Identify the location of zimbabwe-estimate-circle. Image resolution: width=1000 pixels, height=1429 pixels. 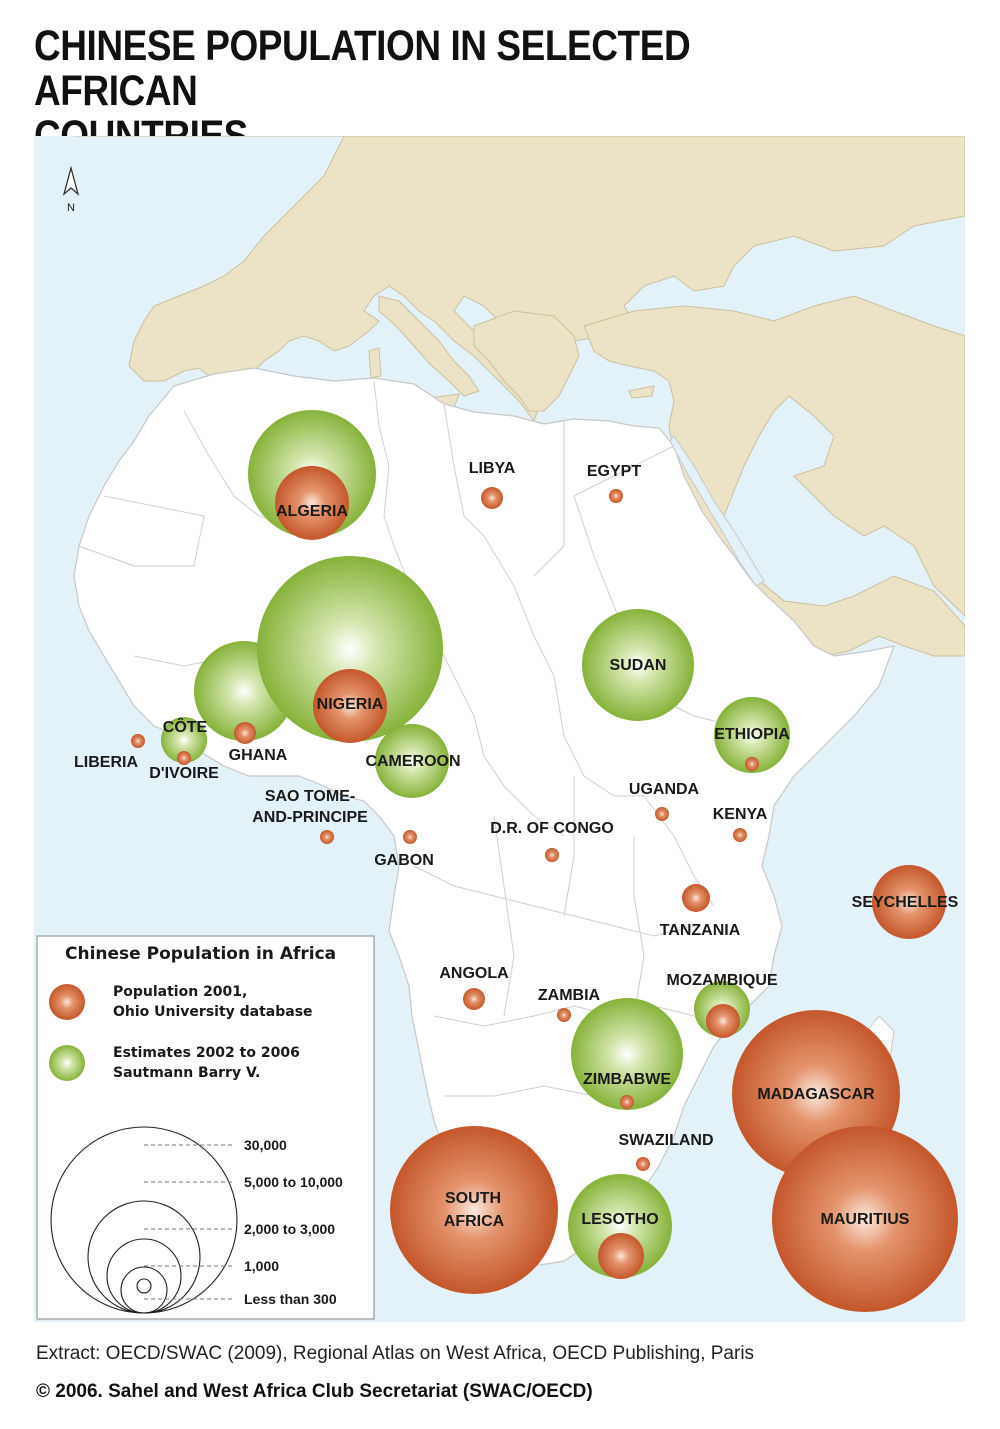
(627, 1054).